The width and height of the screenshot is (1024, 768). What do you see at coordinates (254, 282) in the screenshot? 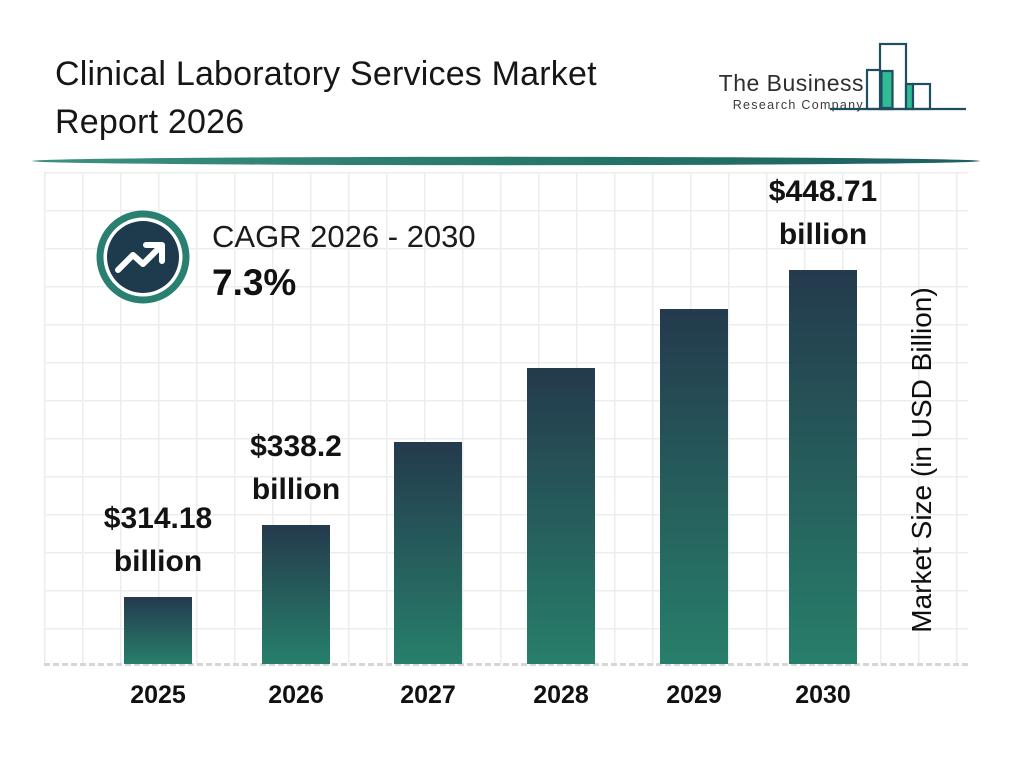
I see `cagr-value: 7.3%` at bounding box center [254, 282].